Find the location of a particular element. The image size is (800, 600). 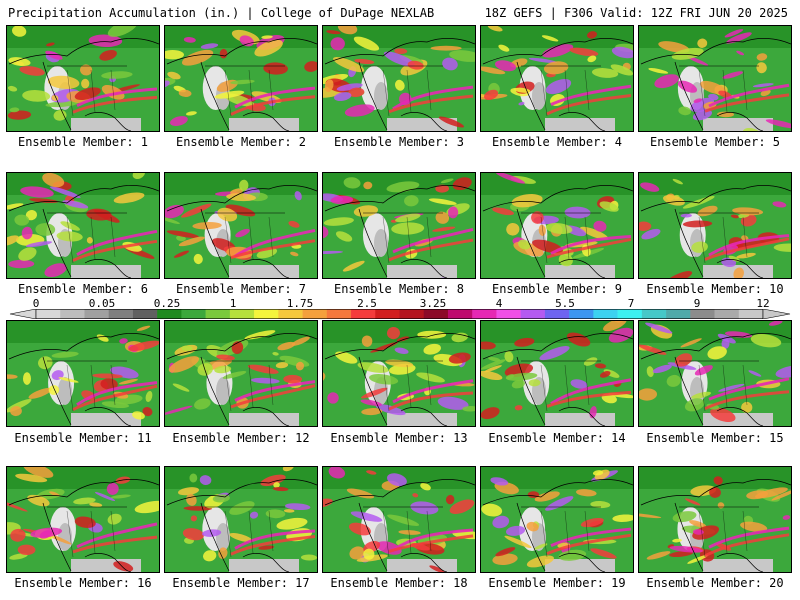

panel-label-17: Ensemble Member: 17 is located at coordinates (241, 583).